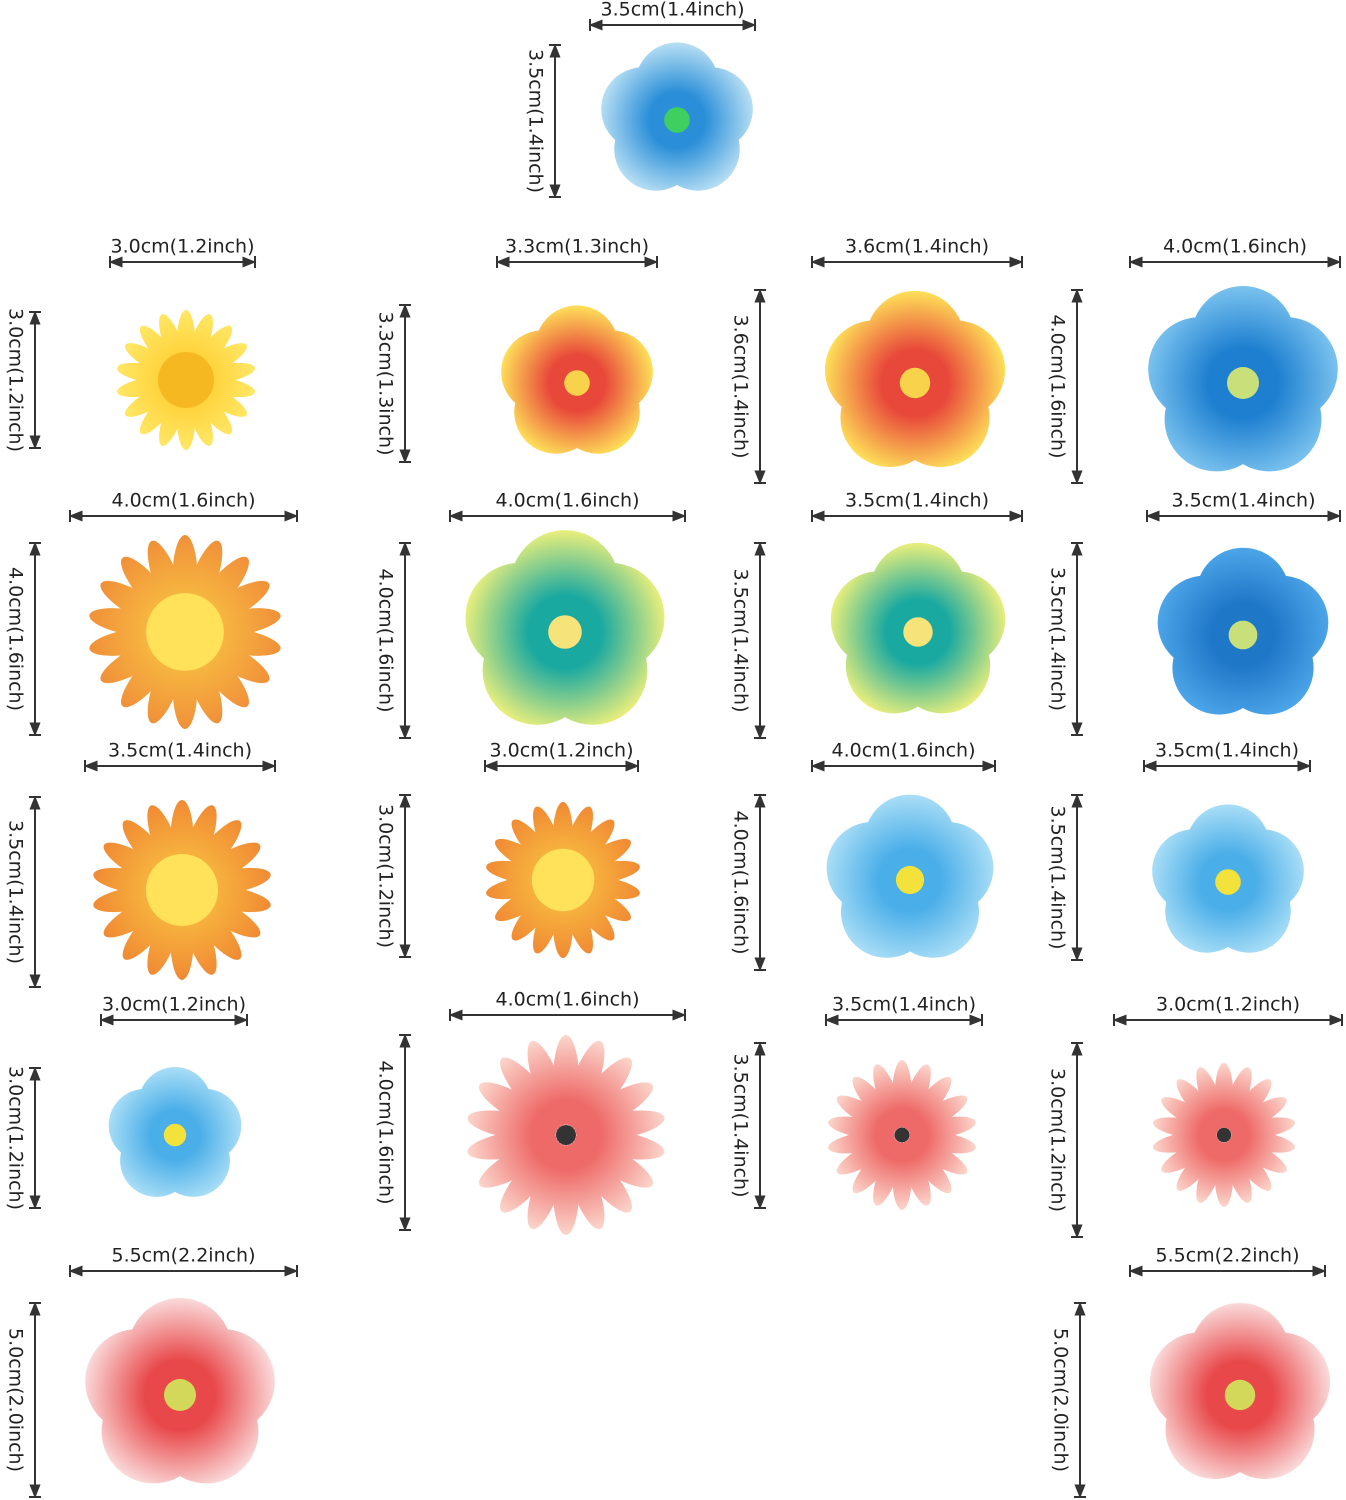 The width and height of the screenshot is (1346, 1500). Describe the element at coordinates (917, 247) in the screenshot. I see `width-label: 3.6cm(1.4inch)` at that location.